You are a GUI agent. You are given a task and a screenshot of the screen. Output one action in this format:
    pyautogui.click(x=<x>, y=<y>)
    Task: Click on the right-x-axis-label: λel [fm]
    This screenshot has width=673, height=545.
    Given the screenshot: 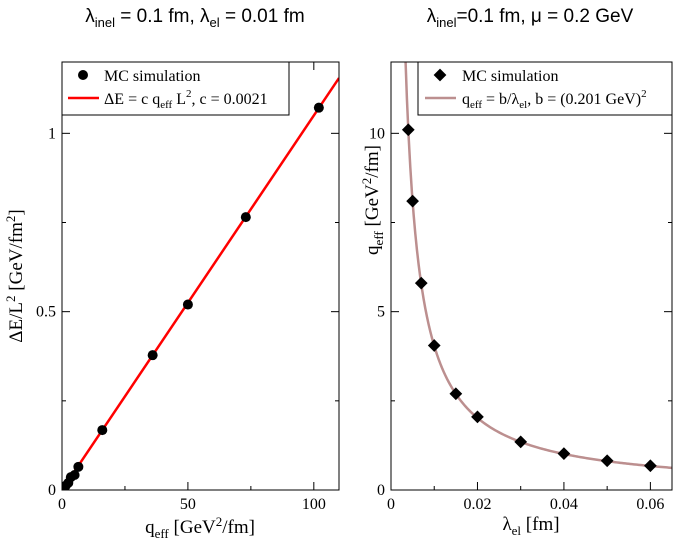 What is the action you would take?
    pyautogui.click(x=530, y=526)
    